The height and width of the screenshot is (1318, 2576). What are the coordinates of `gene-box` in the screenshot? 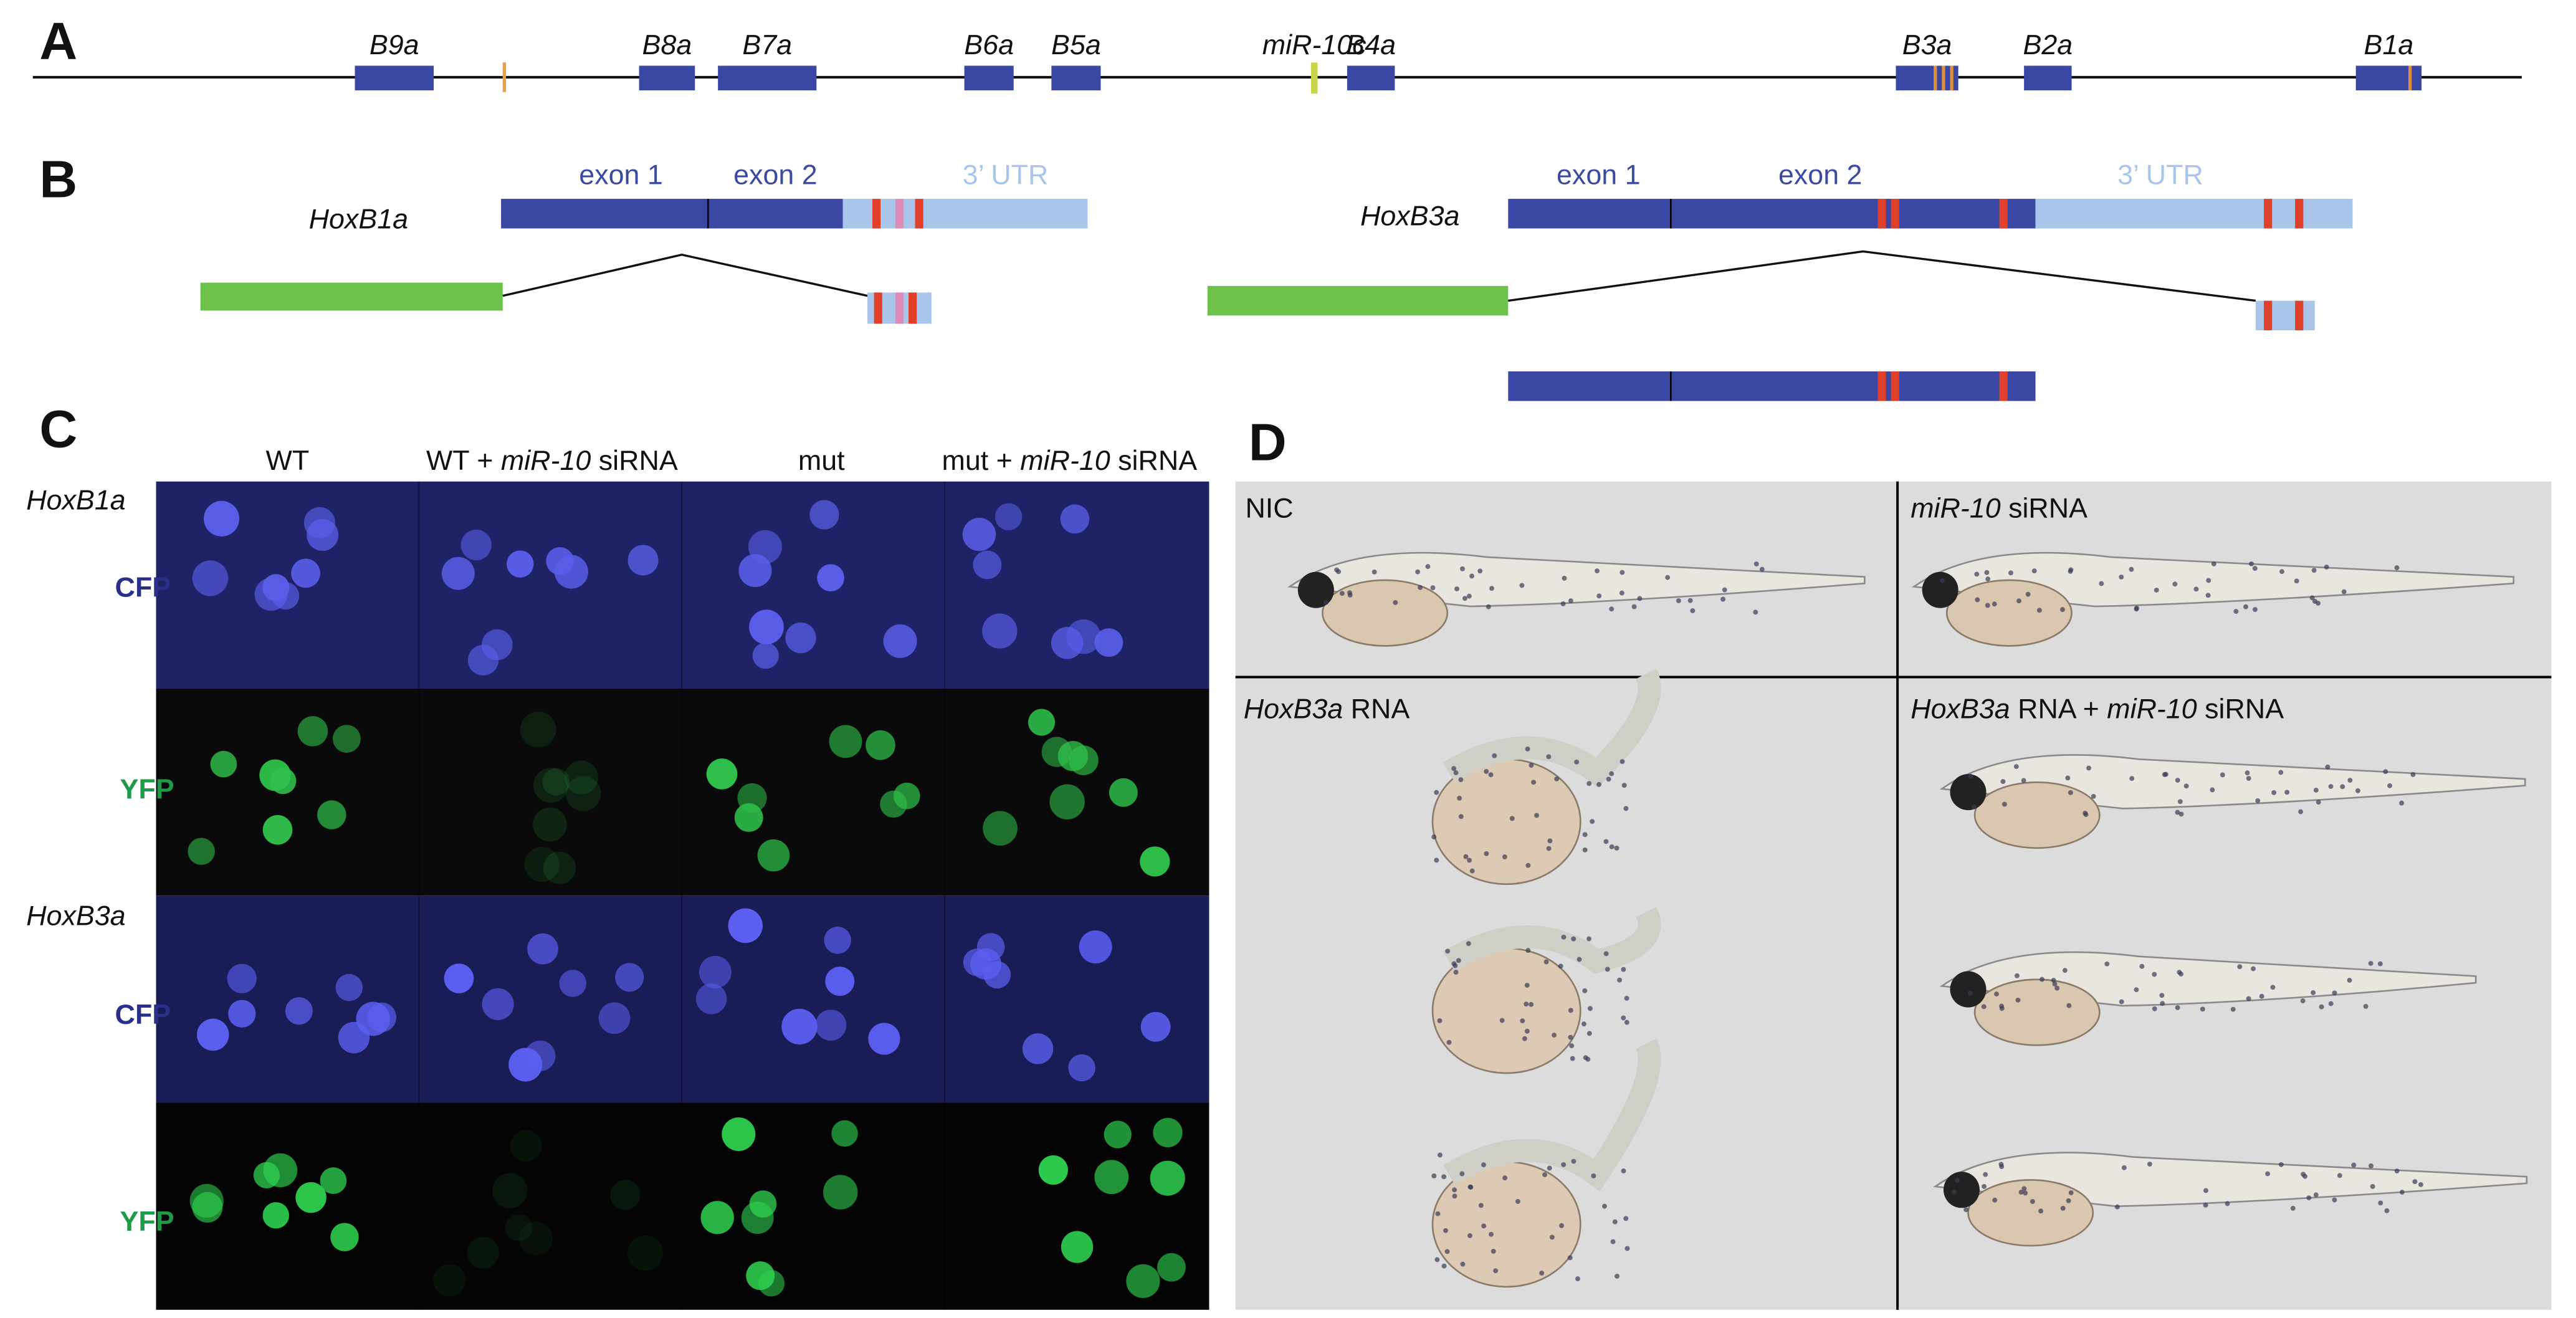 It's located at (2048, 78).